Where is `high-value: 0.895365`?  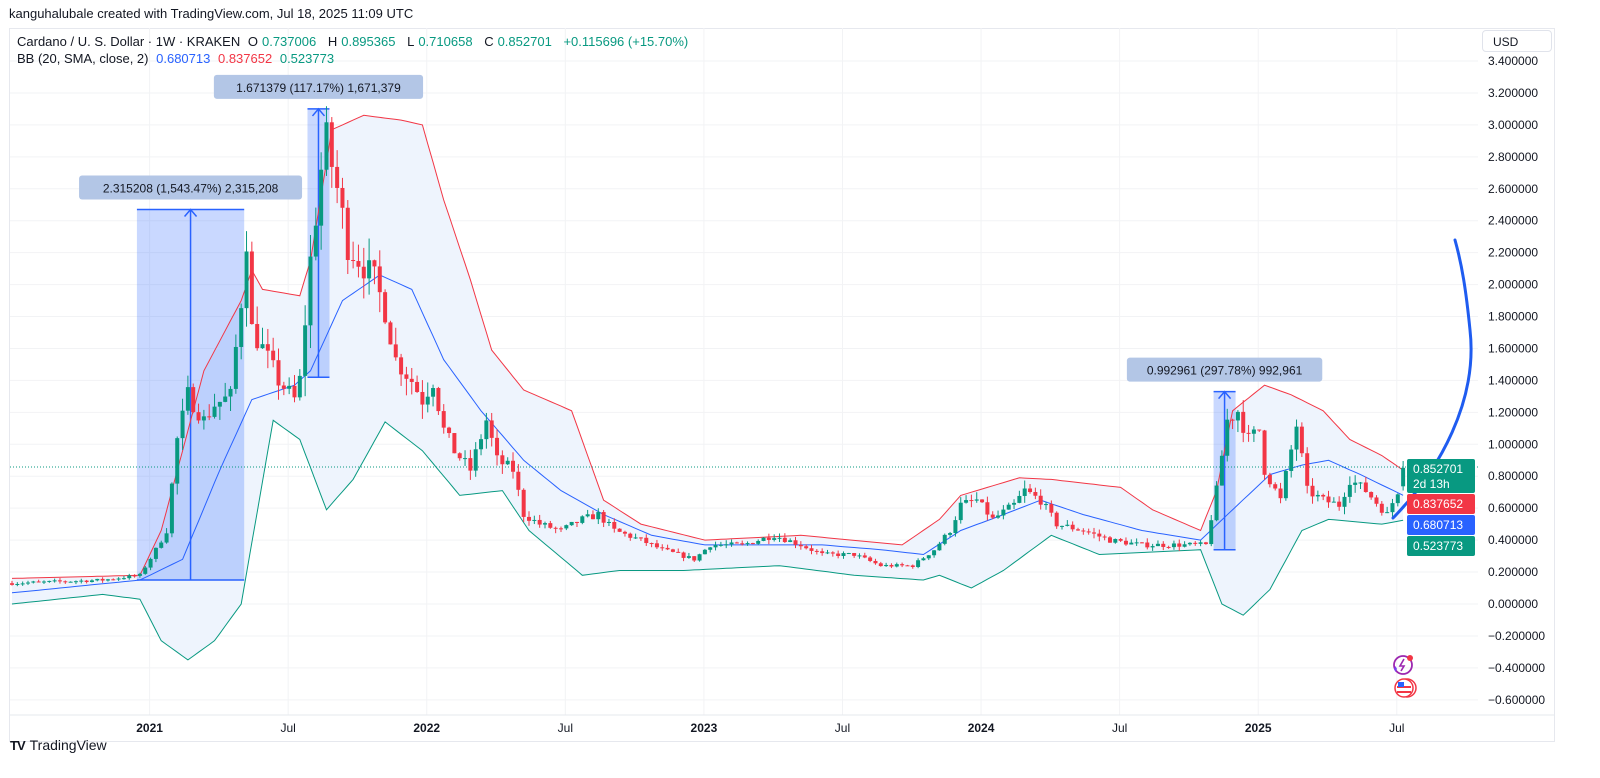
high-value: 0.895365 is located at coordinates (368, 41).